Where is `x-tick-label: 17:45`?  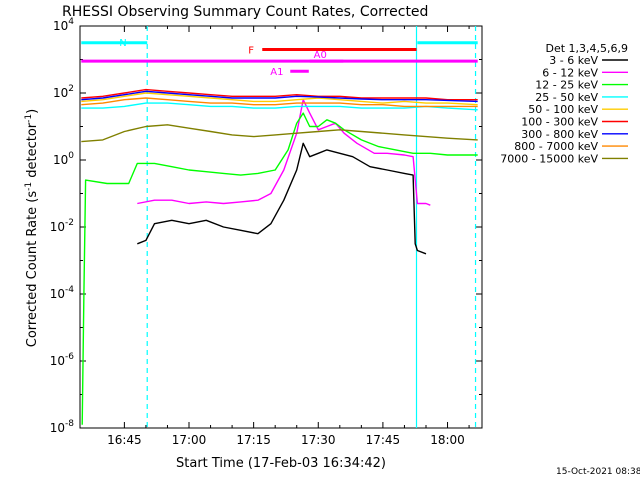
x-tick-label: 17:45 is located at coordinates (383, 440).